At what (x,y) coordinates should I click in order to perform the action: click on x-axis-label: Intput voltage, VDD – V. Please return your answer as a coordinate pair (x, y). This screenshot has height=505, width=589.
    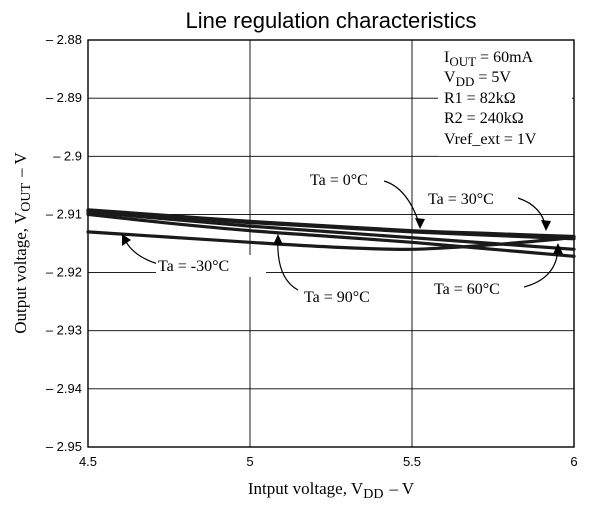
    Looking at the image, I should click on (331, 490).